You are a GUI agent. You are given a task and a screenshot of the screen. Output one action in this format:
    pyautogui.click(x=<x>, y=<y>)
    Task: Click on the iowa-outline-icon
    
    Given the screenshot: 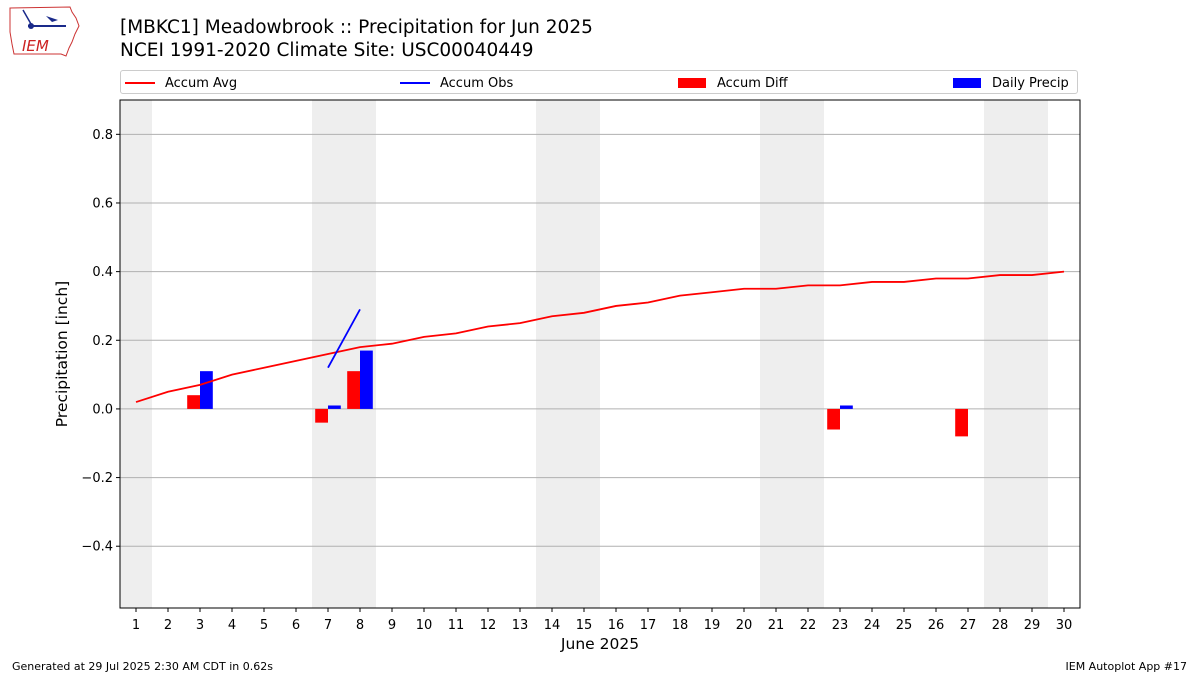 What is the action you would take?
    pyautogui.click(x=44, y=31)
    